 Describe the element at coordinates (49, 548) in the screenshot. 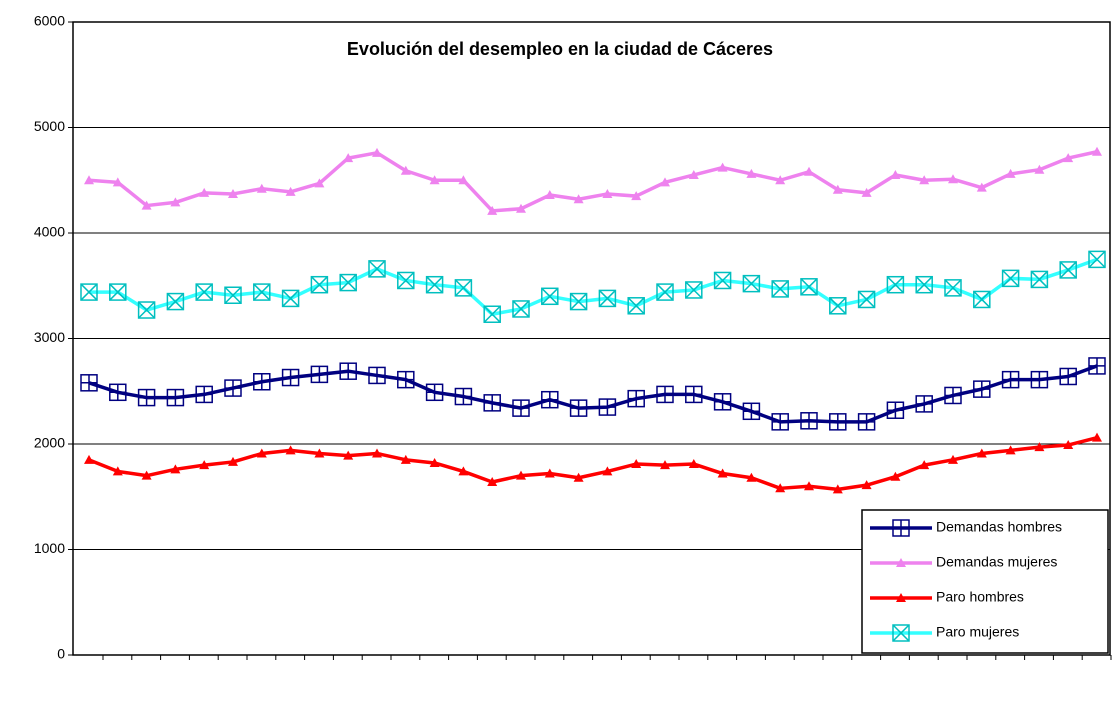

I see `y-tick-label: 1000` at that location.